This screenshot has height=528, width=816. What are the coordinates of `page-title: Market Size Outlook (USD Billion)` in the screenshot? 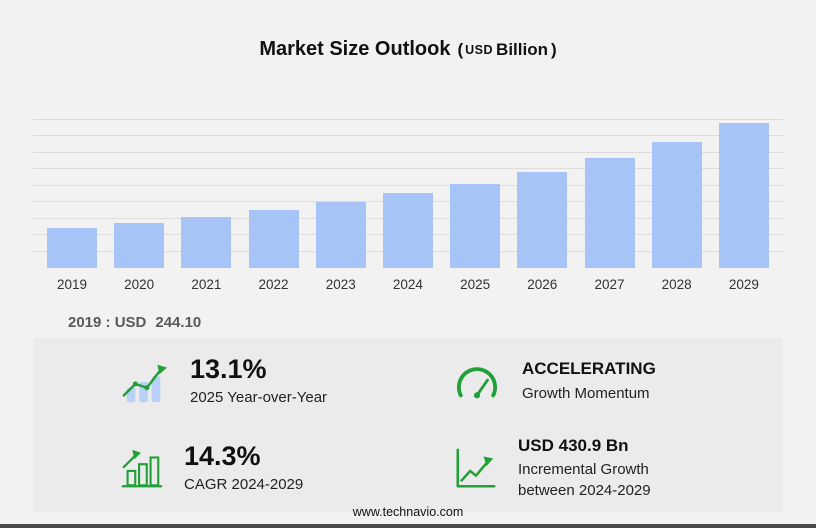 It's located at (408, 49).